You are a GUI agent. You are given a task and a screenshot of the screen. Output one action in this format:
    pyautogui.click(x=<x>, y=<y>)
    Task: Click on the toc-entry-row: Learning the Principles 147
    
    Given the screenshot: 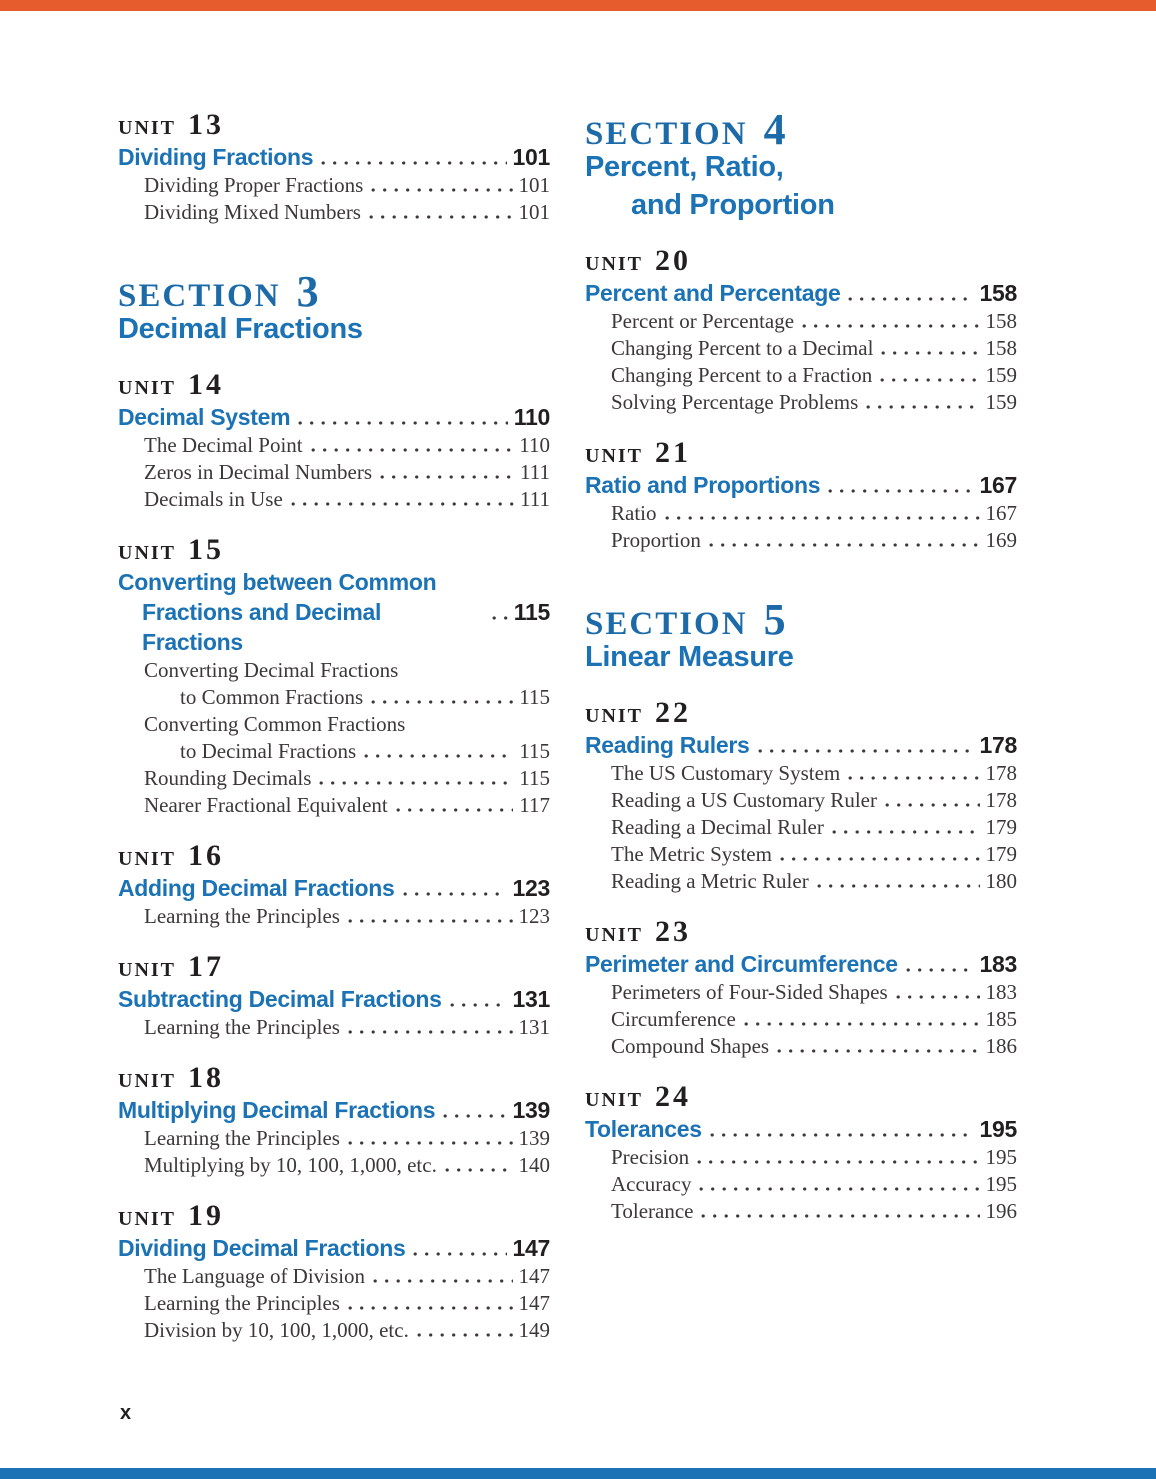 What is the action you would take?
    pyautogui.click(x=347, y=1303)
    